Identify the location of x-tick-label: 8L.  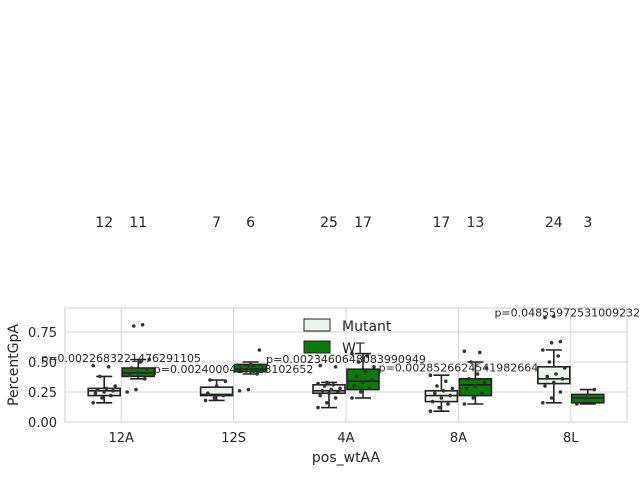
(571, 438).